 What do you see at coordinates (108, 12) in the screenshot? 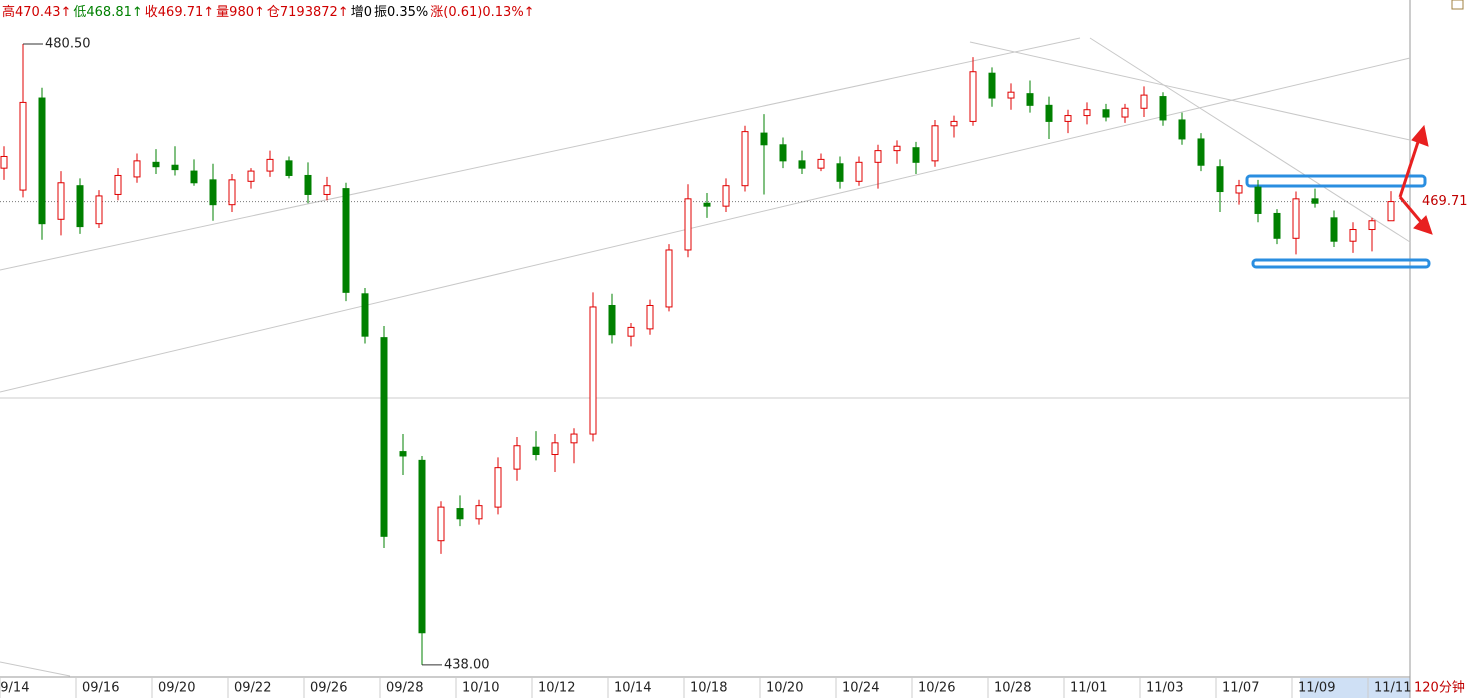
I see `stat: 低468.81↑` at bounding box center [108, 12].